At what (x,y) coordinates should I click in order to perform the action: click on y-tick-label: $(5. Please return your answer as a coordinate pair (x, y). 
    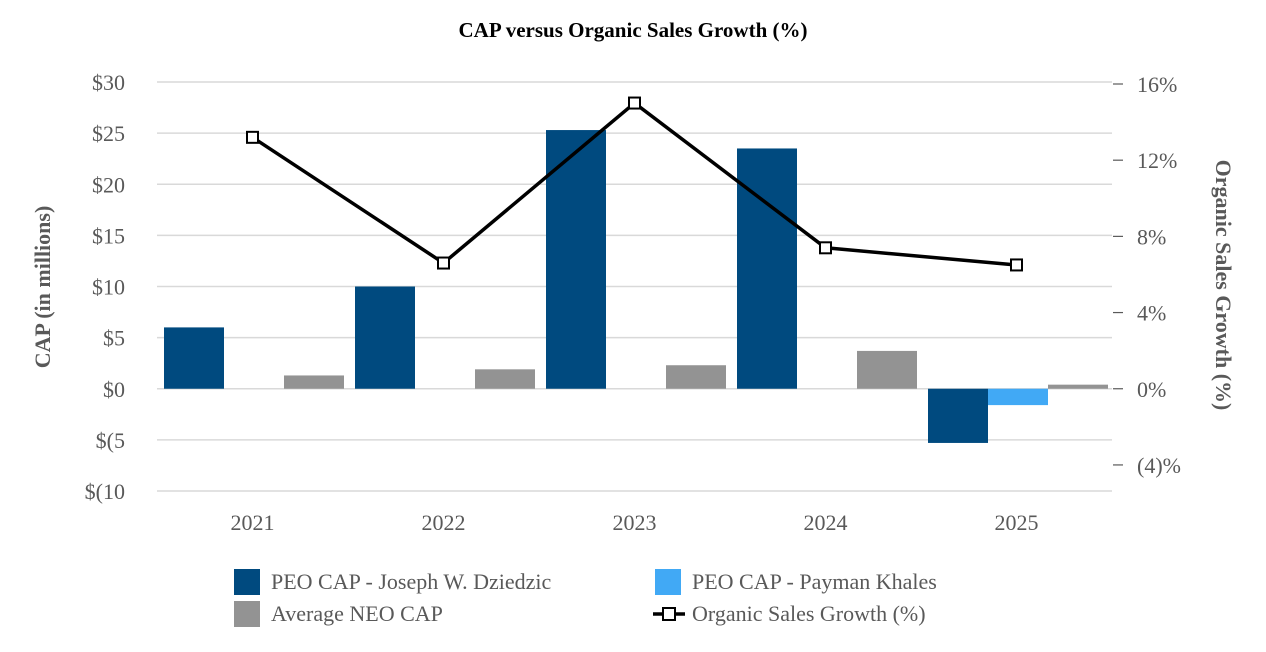
    Looking at the image, I should click on (110, 440).